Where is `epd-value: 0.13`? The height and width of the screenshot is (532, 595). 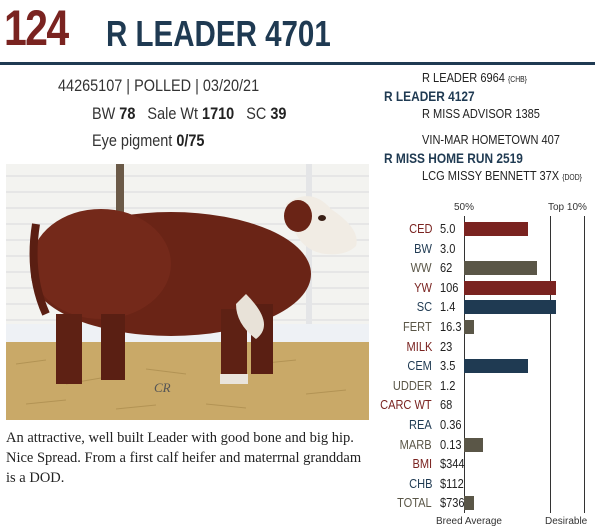 epd-value: 0.13 is located at coordinates (451, 444).